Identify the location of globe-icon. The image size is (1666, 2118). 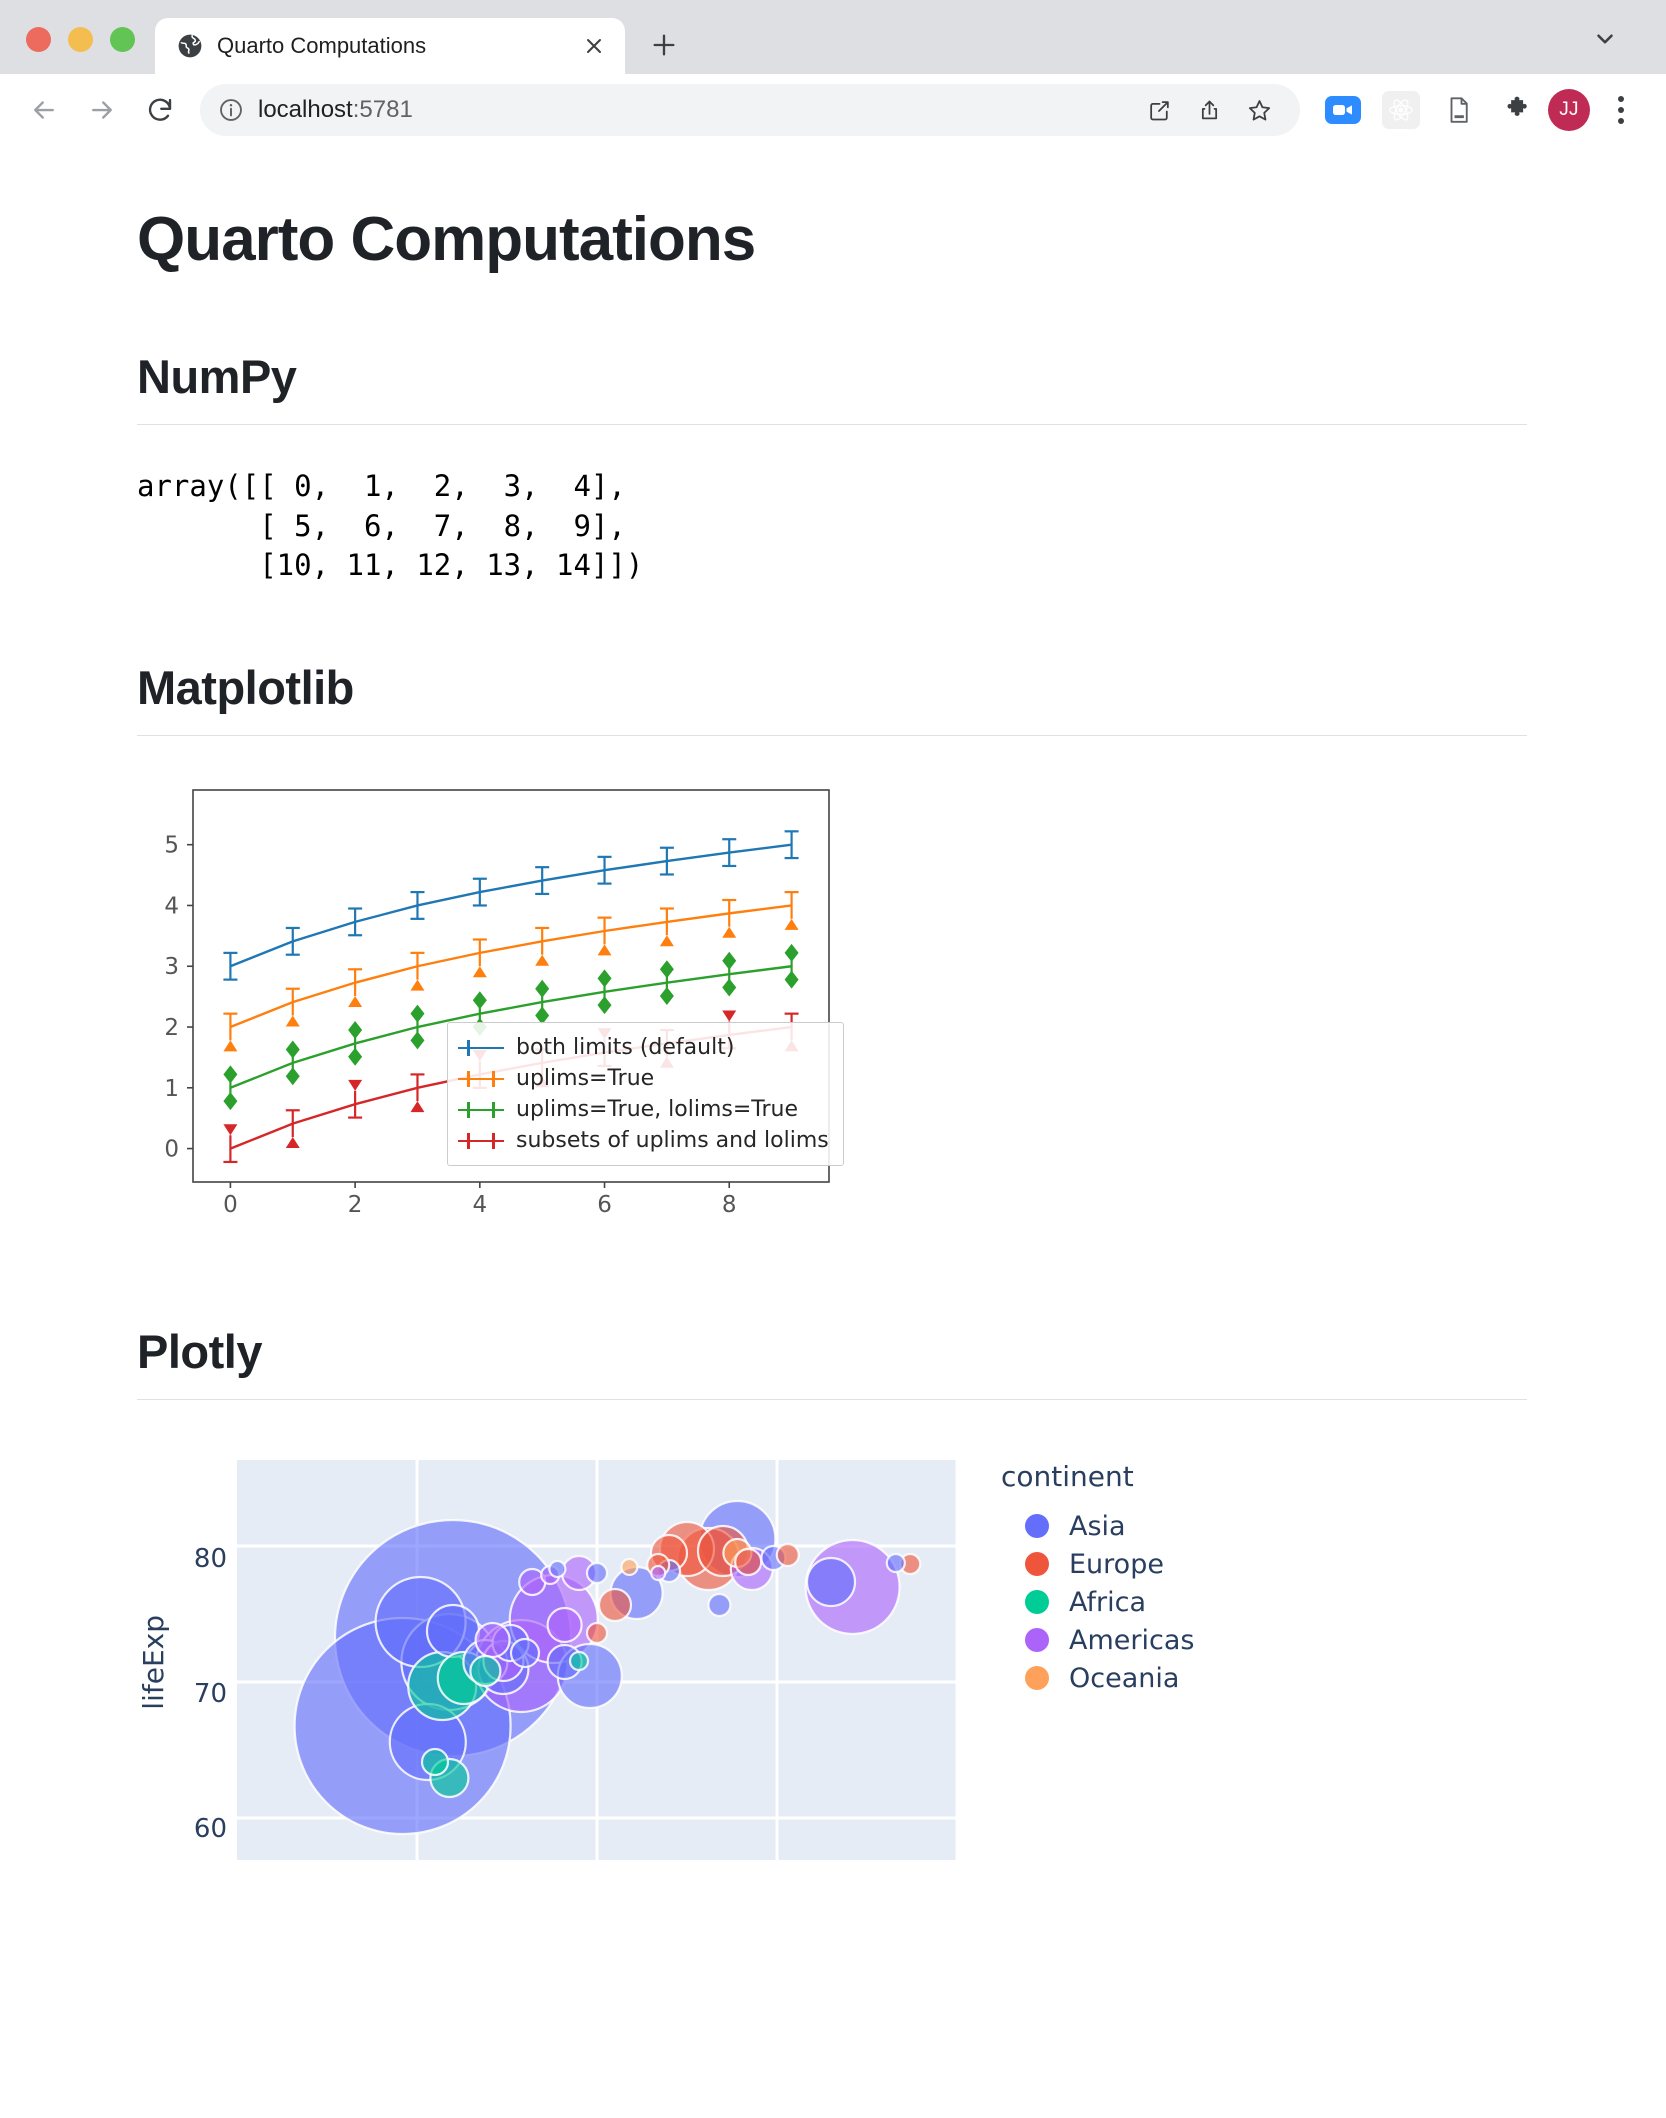
(190, 46).